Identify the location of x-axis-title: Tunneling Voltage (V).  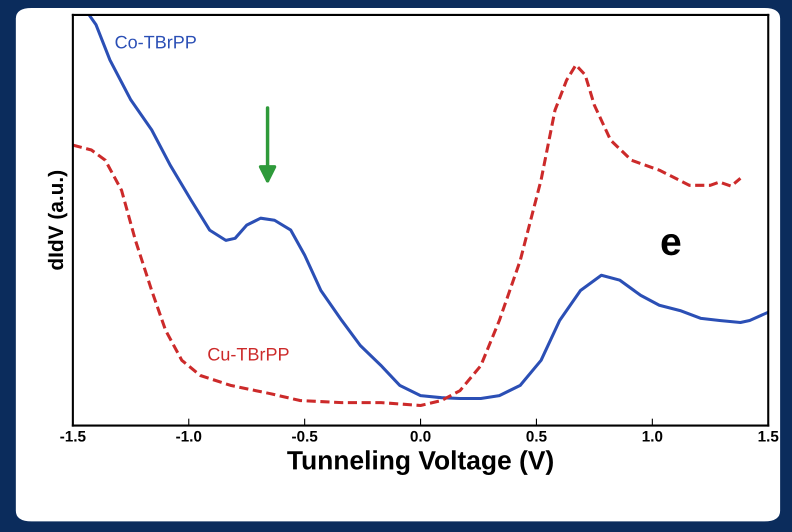
(420, 462).